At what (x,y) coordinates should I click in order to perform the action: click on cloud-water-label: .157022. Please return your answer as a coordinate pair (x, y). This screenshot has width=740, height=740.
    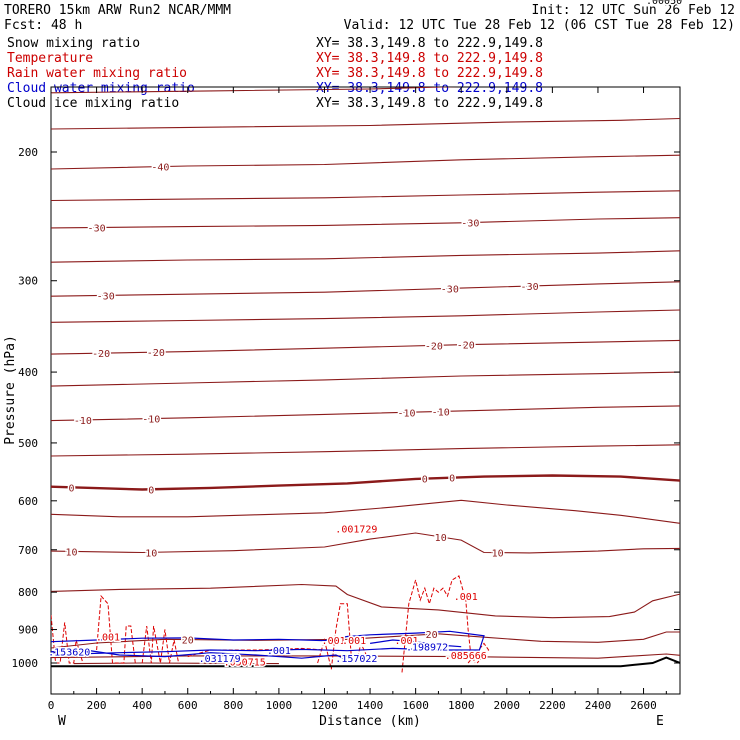
    Looking at the image, I should click on (356, 659).